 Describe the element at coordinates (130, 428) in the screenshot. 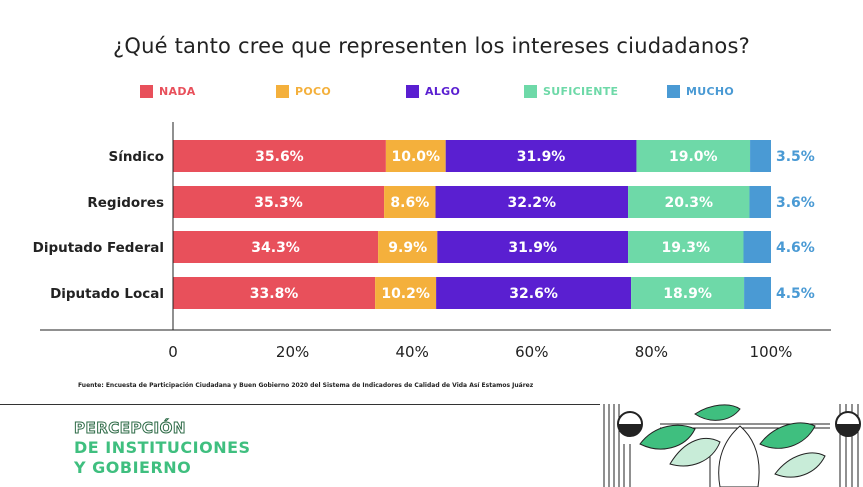

I see `footer-title-line1: PERCEPCIÓN` at that location.